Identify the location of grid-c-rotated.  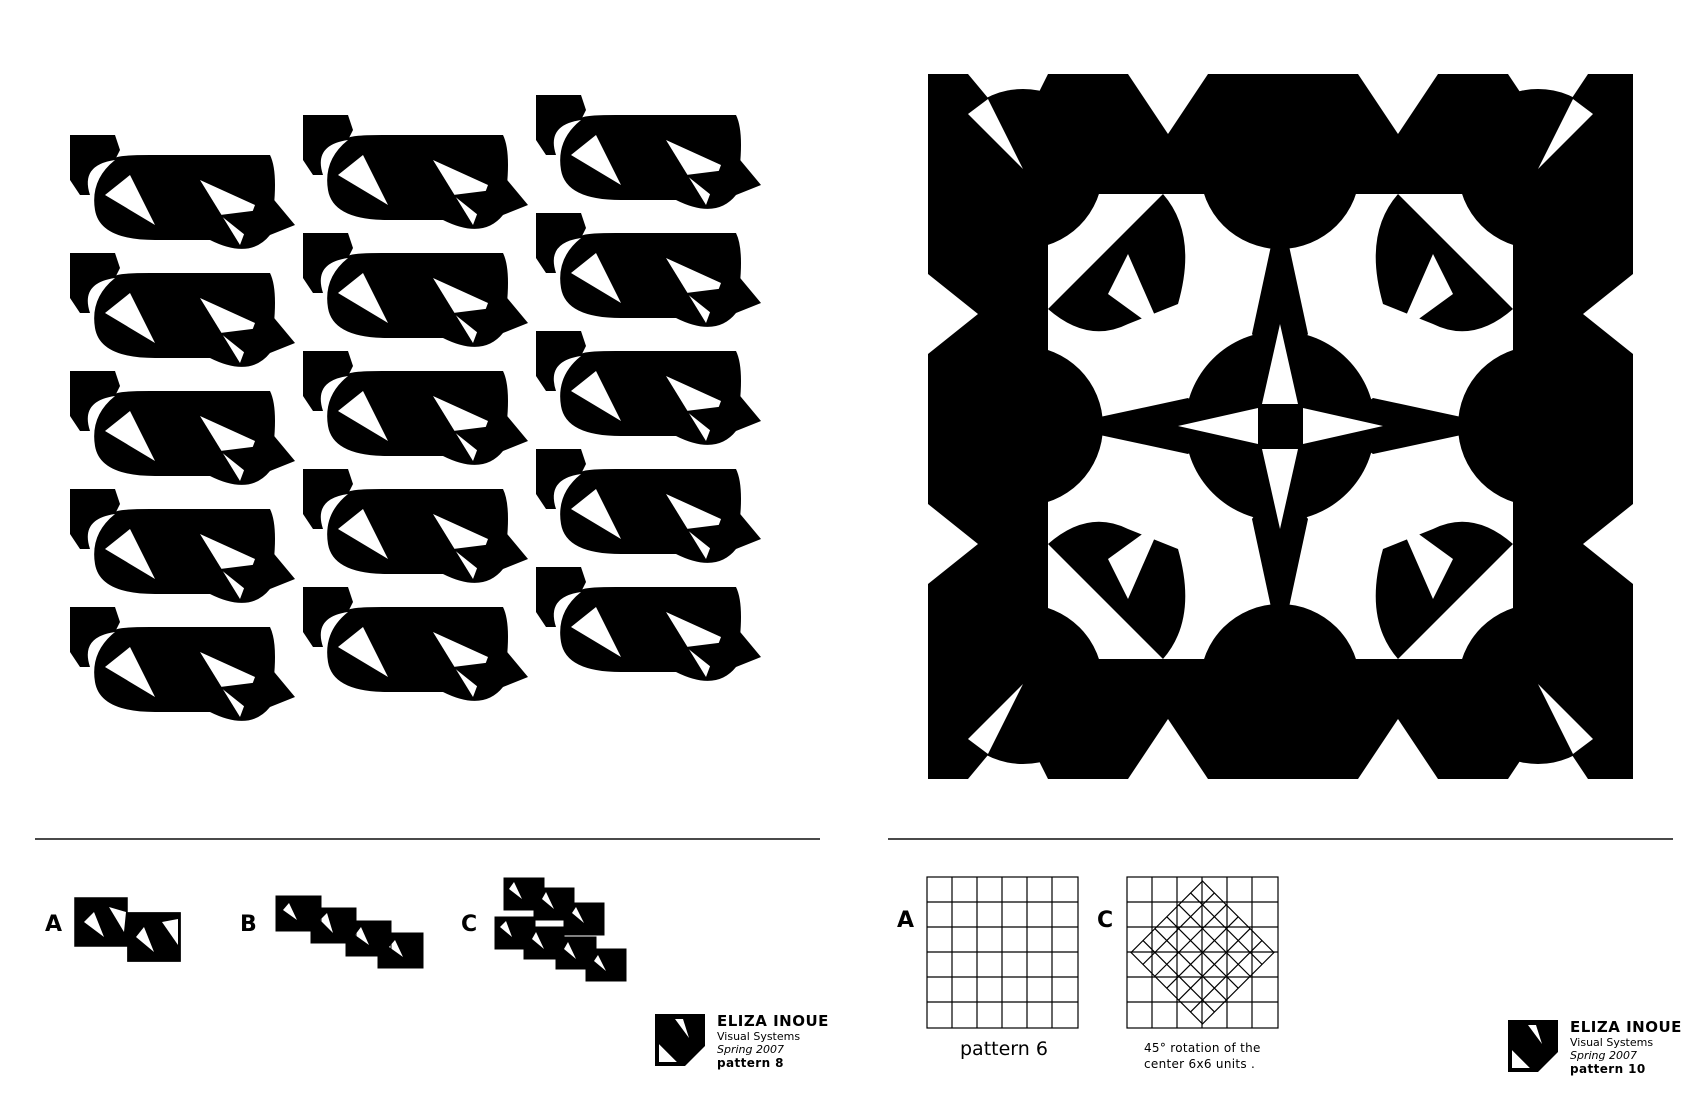
(1202, 952).